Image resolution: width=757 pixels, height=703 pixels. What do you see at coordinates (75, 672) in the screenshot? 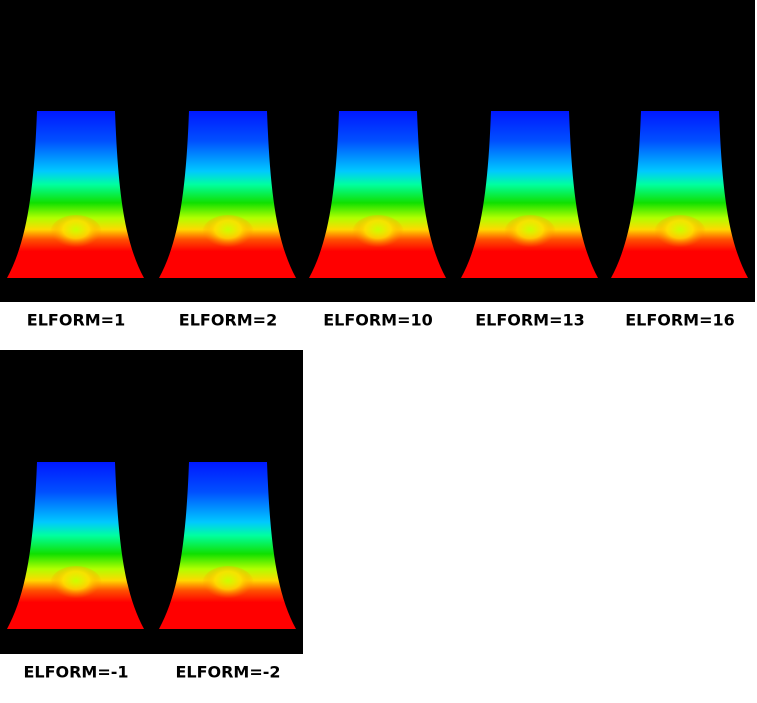
I see `plot-label: ELFORM=-1` at bounding box center [75, 672].